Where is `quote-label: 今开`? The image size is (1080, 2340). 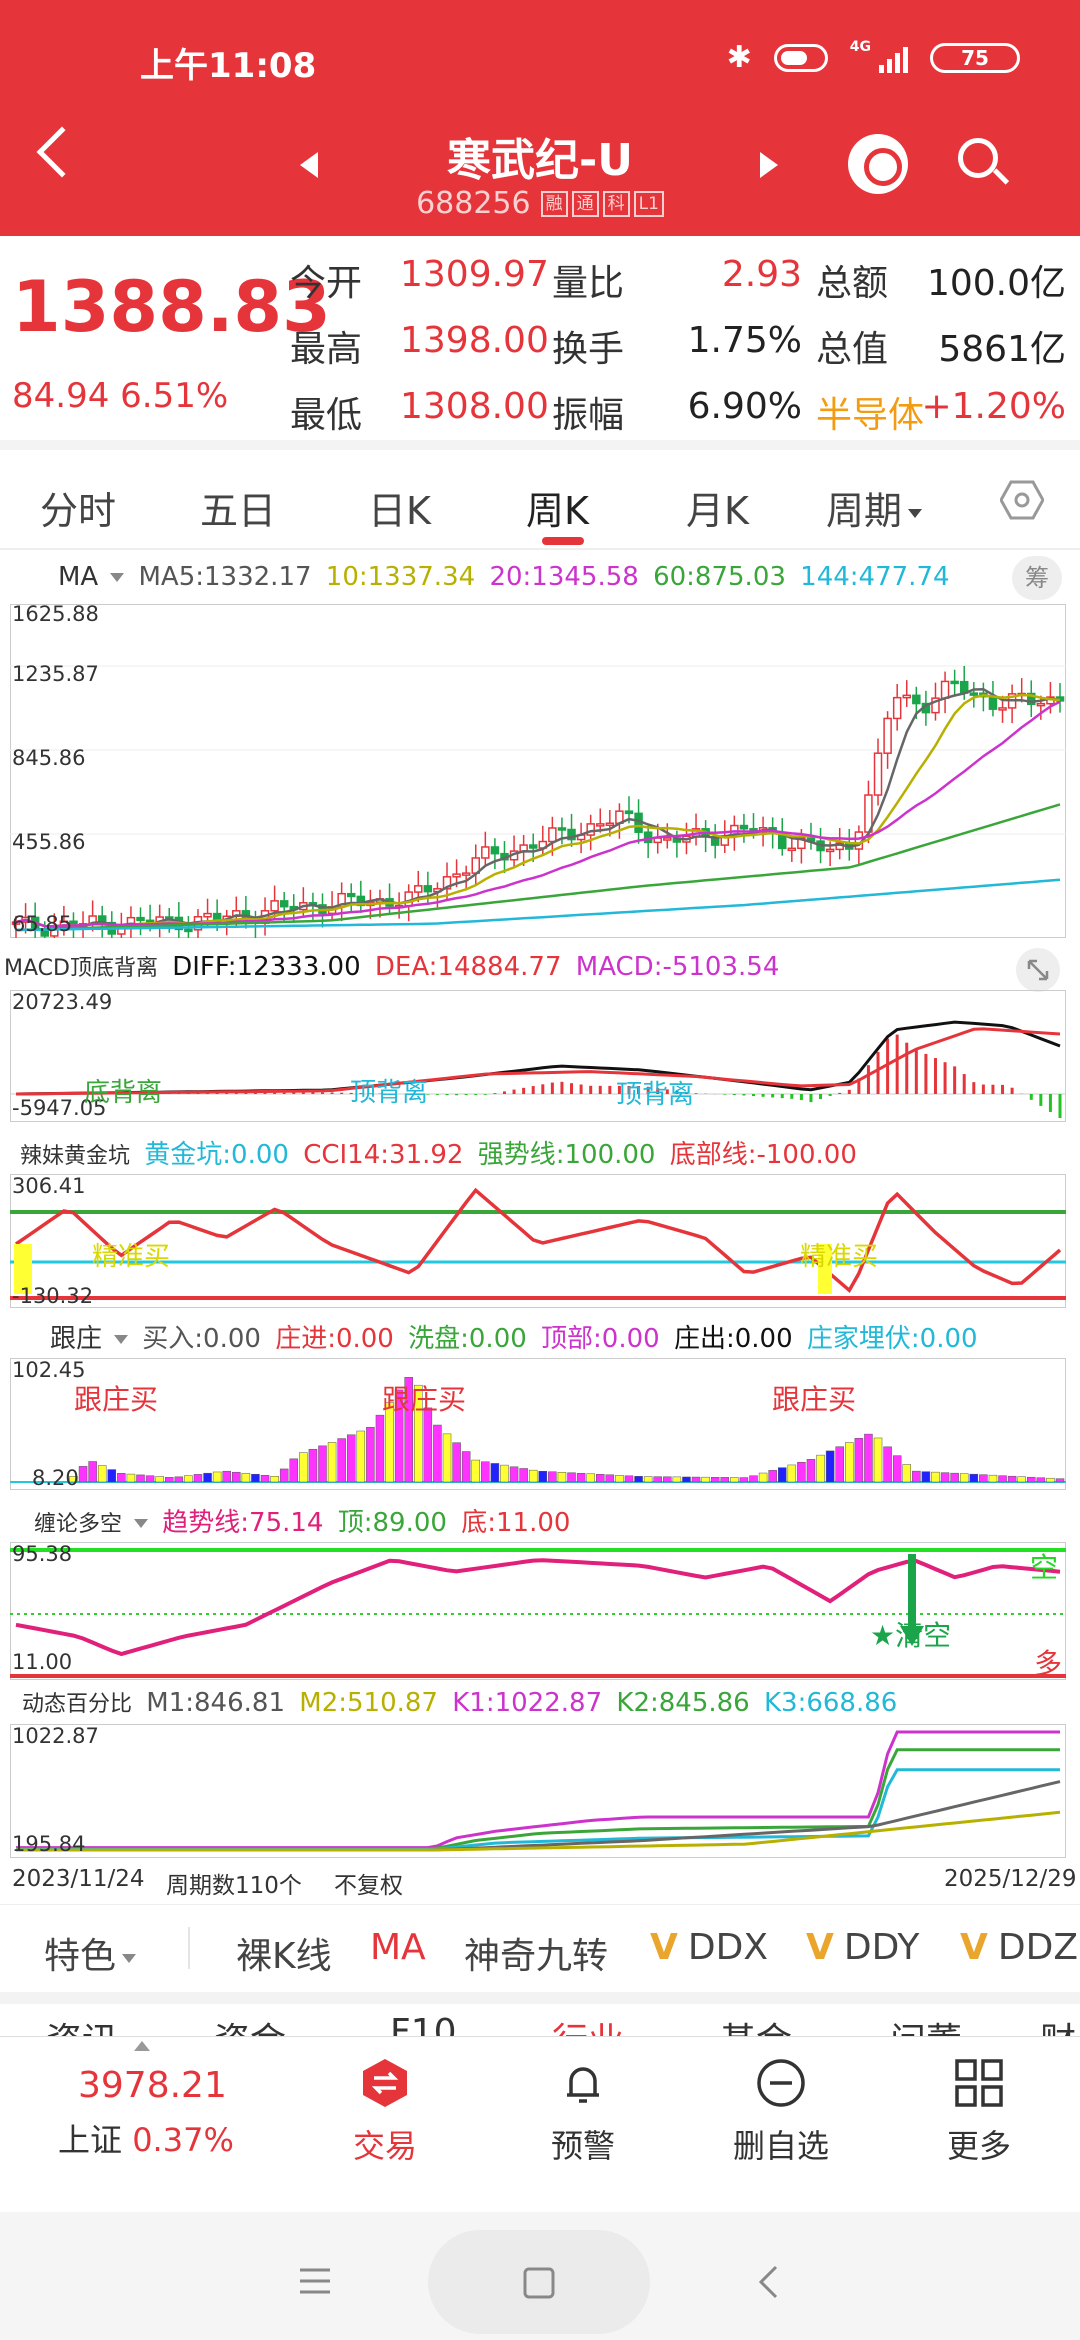
quote-label: 今开 is located at coordinates (326, 283).